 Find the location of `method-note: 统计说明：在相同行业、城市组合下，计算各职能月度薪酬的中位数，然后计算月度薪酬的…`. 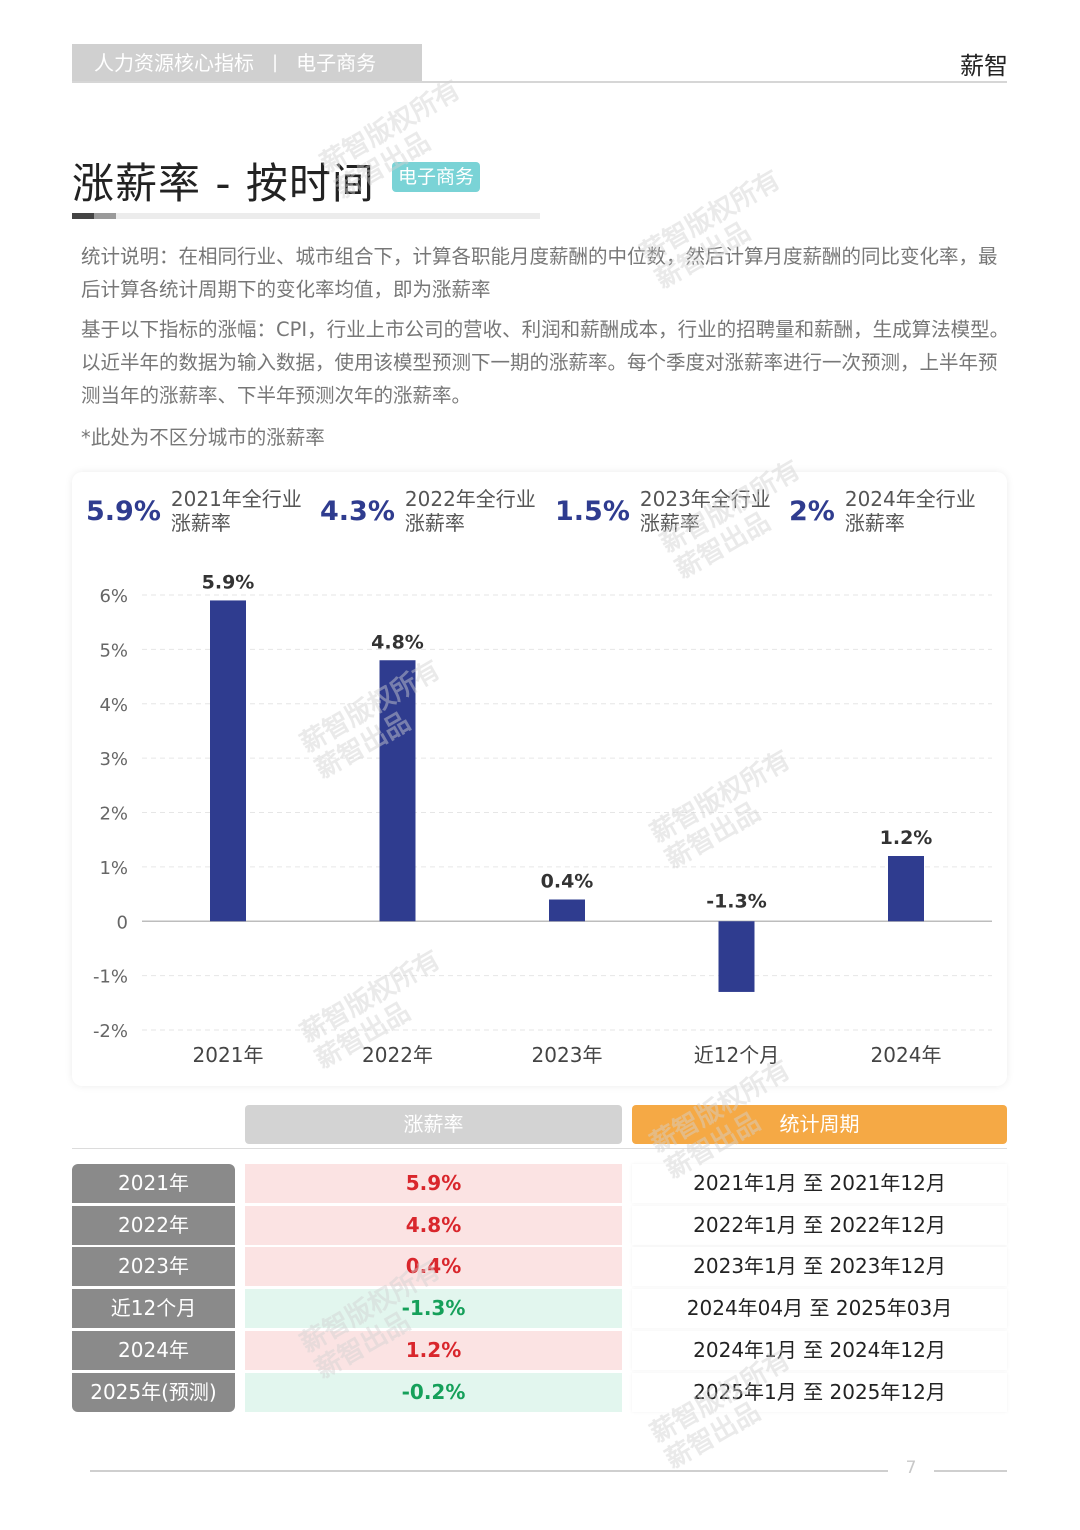

method-note: 统计说明：在相同行业、城市组合下，计算各职能月度薪酬的中位数，然后计算月度薪酬的… is located at coordinates (539, 273).